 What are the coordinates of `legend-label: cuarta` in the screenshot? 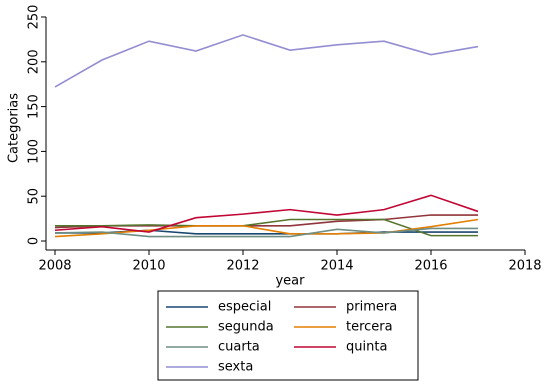 It's located at (239, 347).